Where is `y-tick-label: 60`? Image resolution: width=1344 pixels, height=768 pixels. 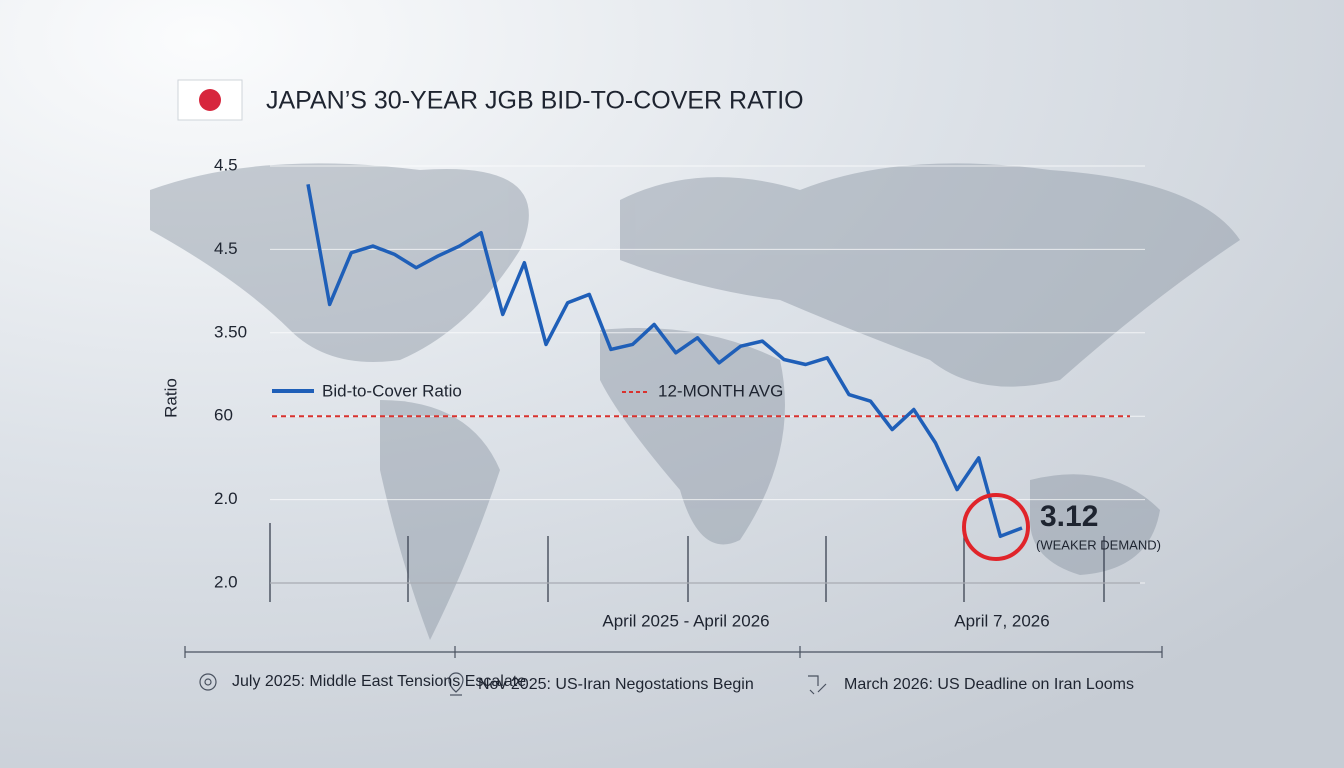
y-tick-label: 60 is located at coordinates (223, 415).